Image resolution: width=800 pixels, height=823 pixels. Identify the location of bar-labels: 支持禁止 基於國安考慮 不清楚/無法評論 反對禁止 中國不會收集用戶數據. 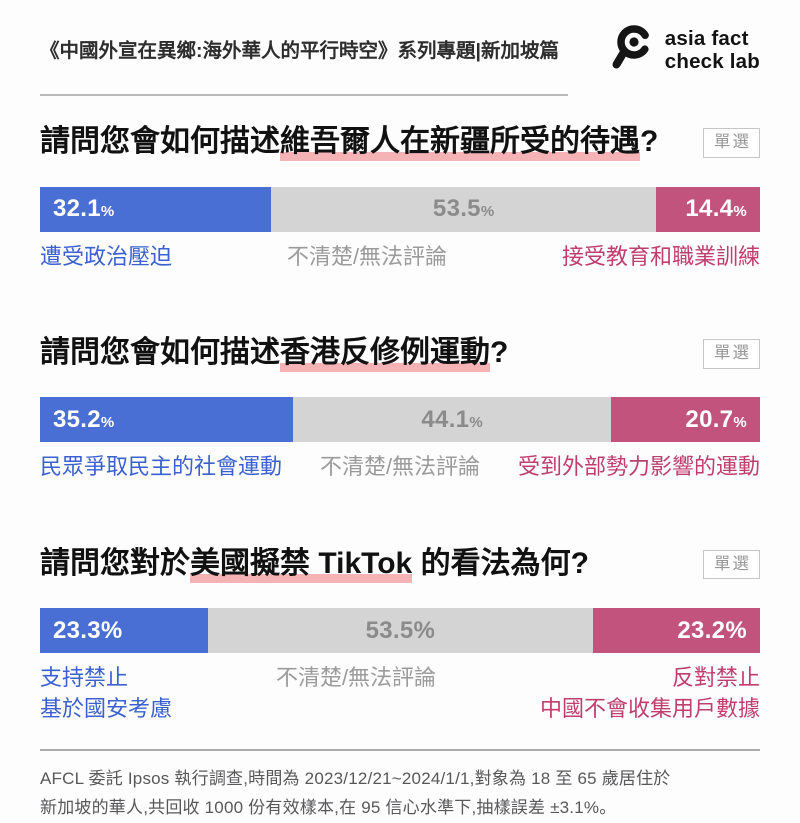
(400, 693).